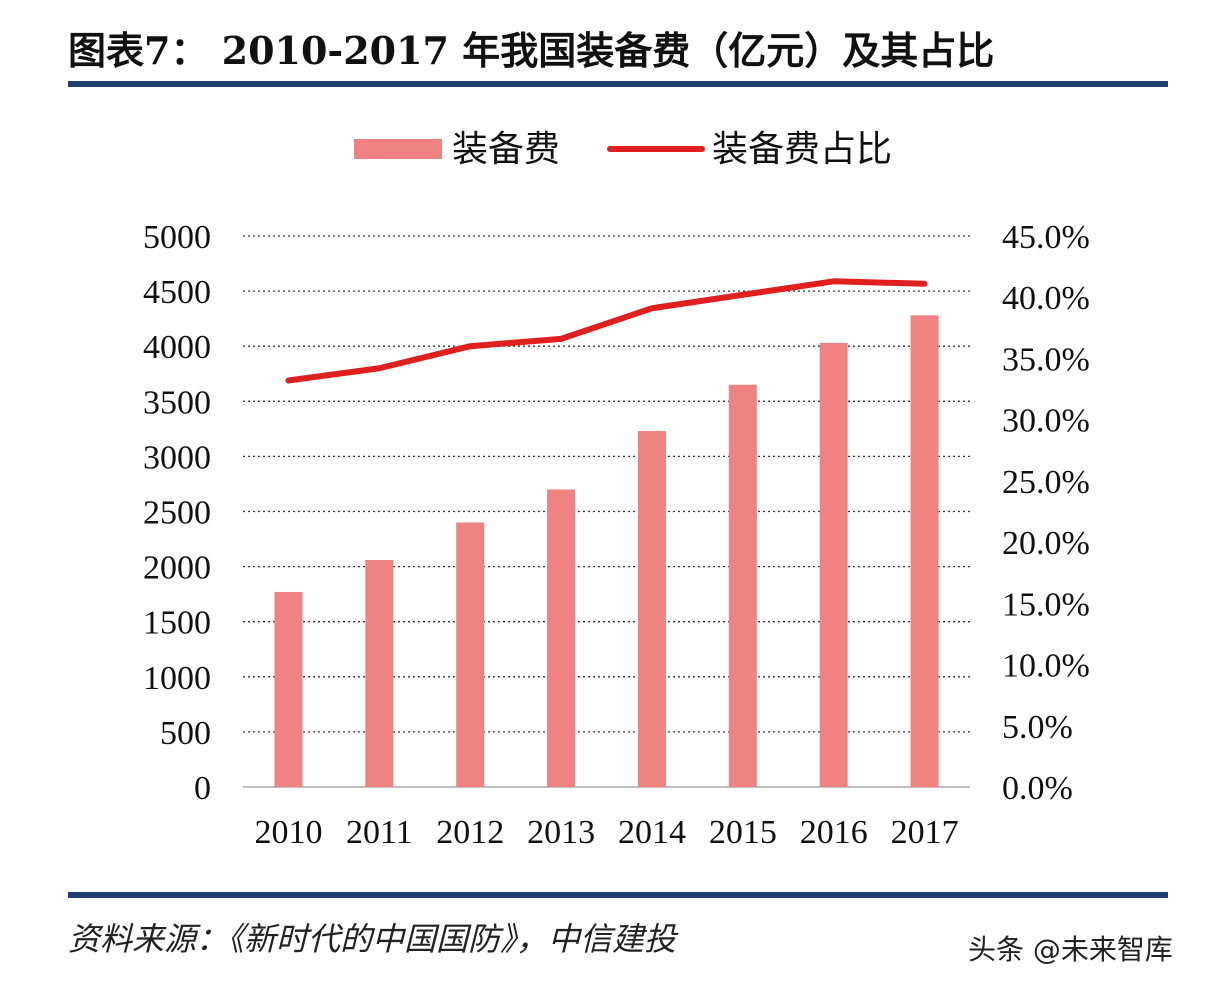  Describe the element at coordinates (743, 832) in the screenshot. I see `x-tick-label: 2015` at that location.